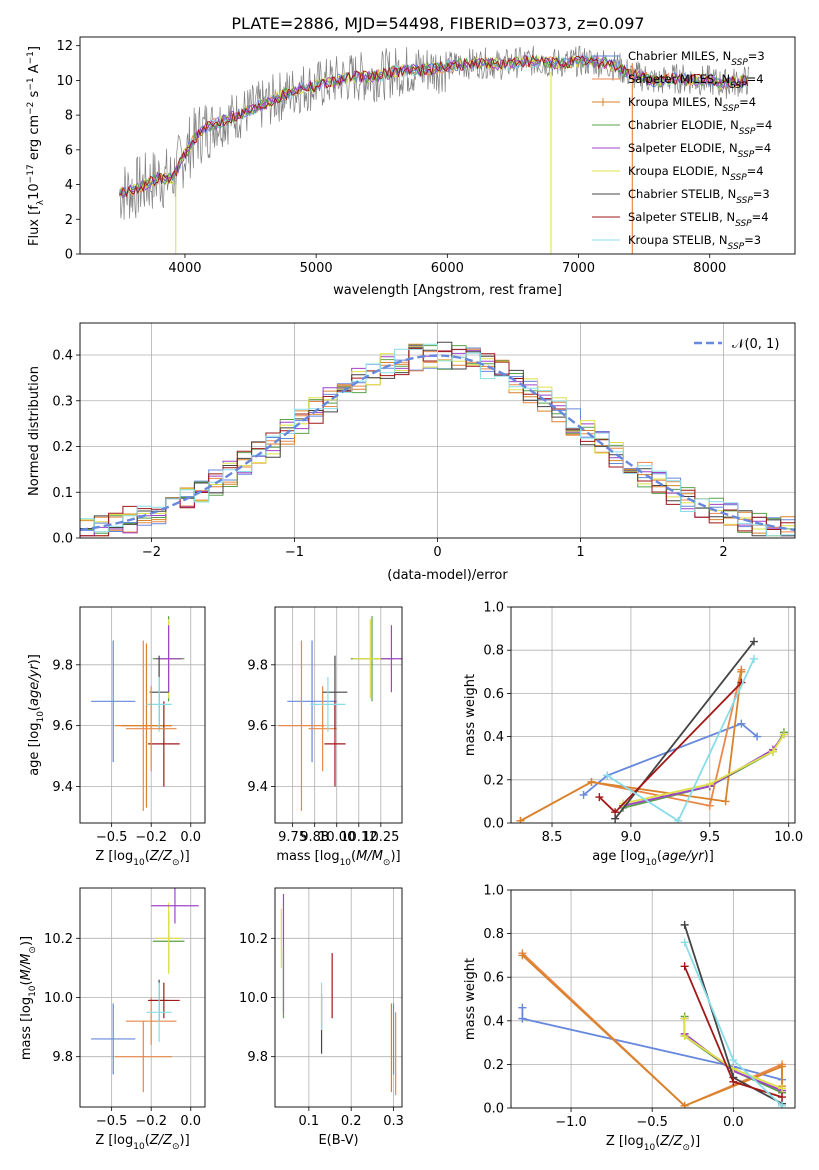 Image resolution: width=819 pixels, height=1170 pixels. Describe the element at coordinates (28, 998) in the screenshot. I see `y-axis-label: mass [log10(M/M⊙)]` at that location.